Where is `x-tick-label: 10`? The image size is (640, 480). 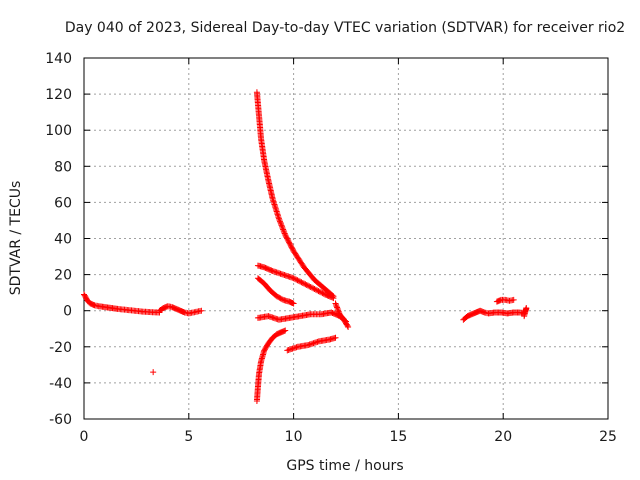
x-tick-label: 10 is located at coordinates (294, 437).